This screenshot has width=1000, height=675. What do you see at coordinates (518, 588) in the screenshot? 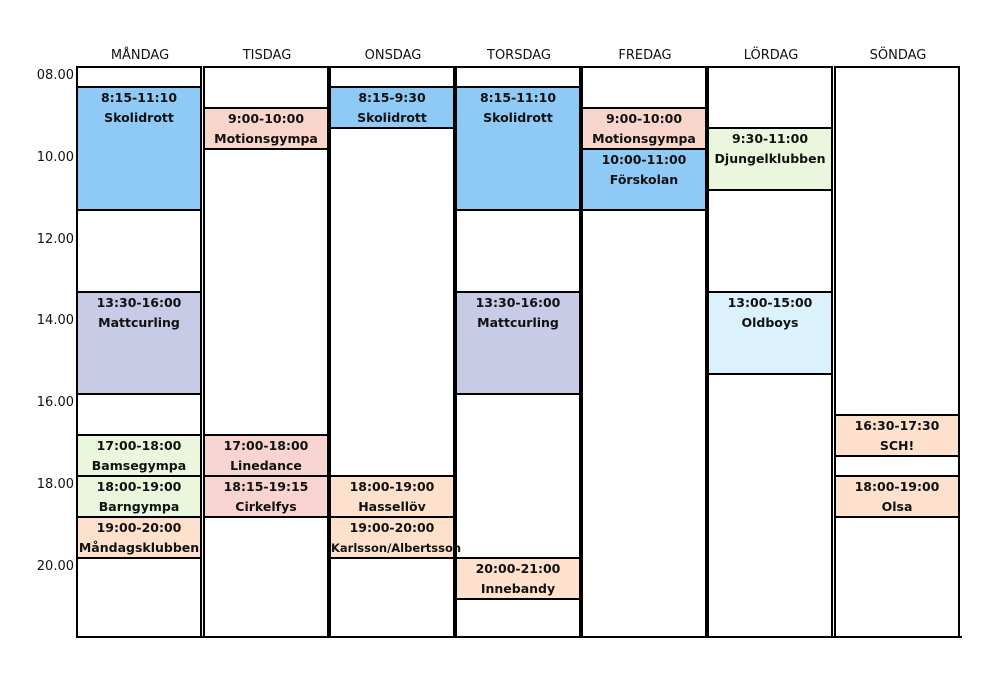
I see `event-name: Innebandy` at bounding box center [518, 588].